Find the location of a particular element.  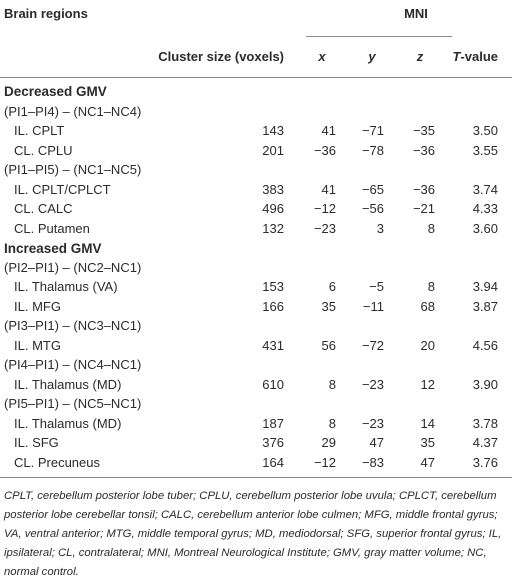

t-value: 3.55 is located at coordinates (485, 150).